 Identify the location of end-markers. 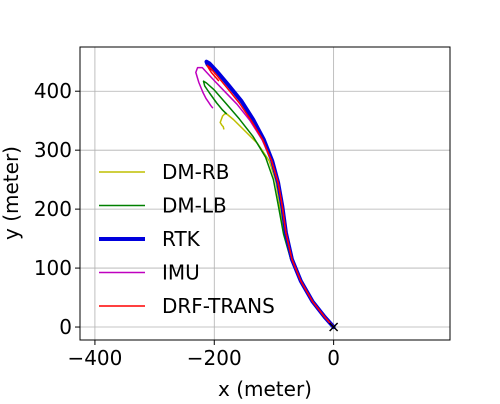
(334, 327).